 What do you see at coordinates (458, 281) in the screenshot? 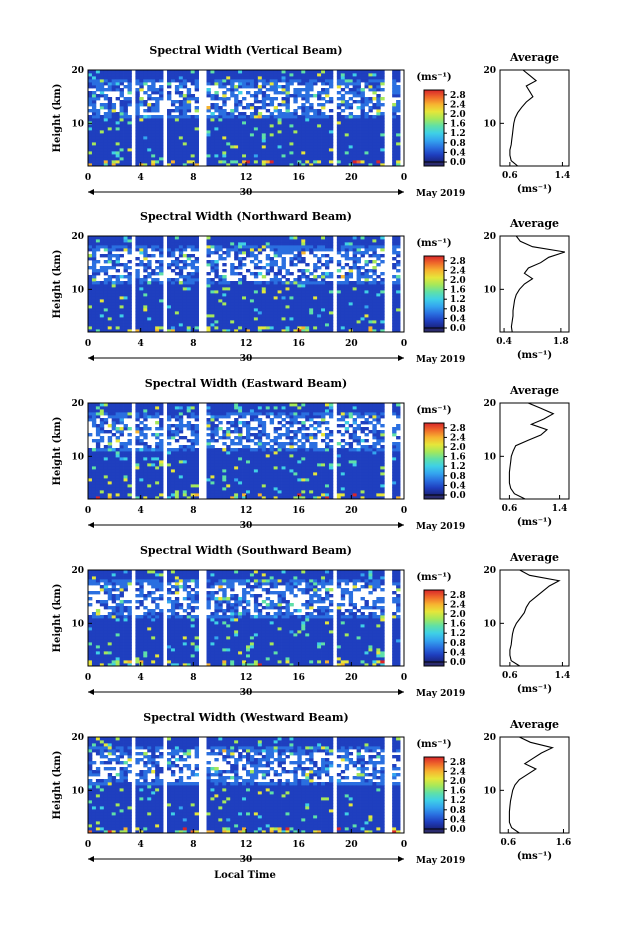
I see `colorbar-tick-label: 2.0` at bounding box center [458, 281].